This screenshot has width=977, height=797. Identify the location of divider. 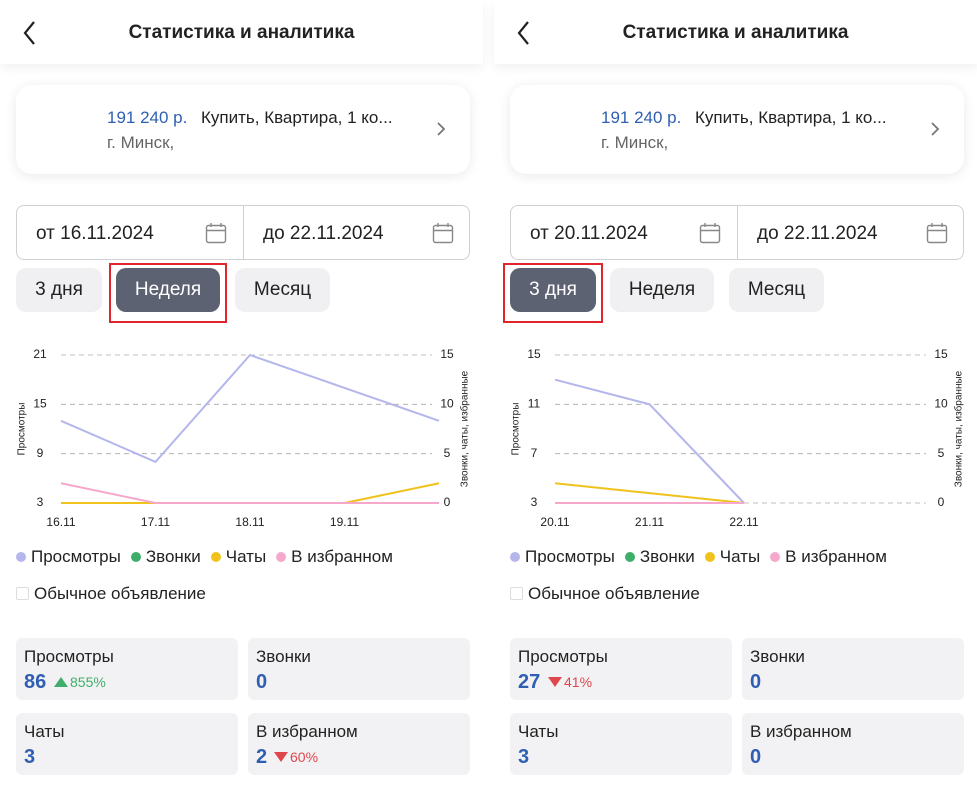
(243, 232).